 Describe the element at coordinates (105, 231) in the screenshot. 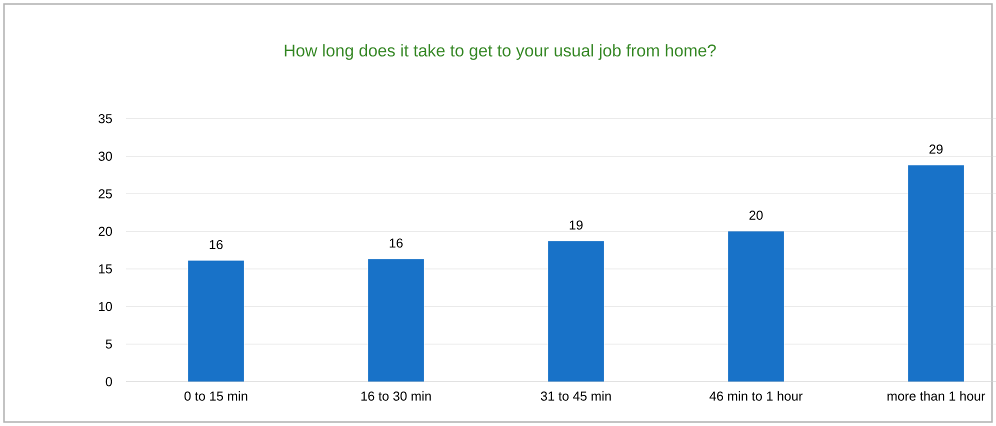

I see `y-tick-label: 20` at that location.